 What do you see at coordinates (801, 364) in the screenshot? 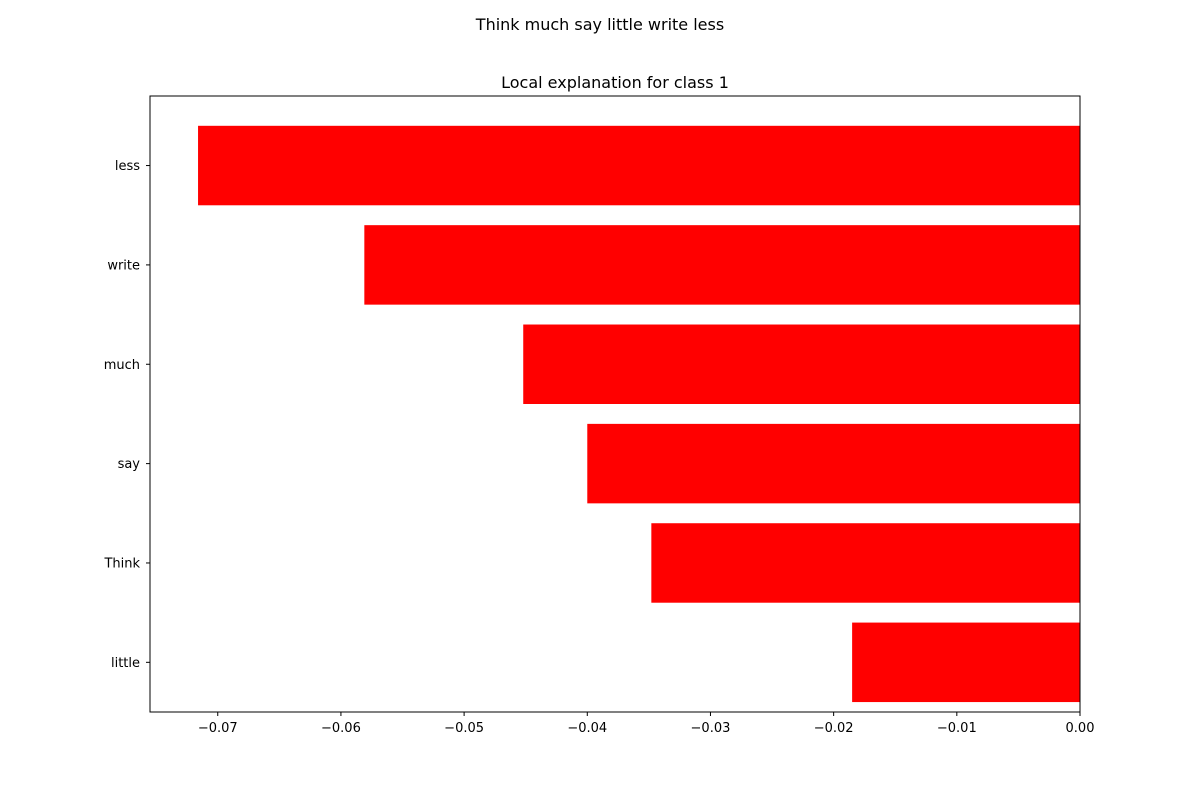
I see `bar-much` at bounding box center [801, 364].